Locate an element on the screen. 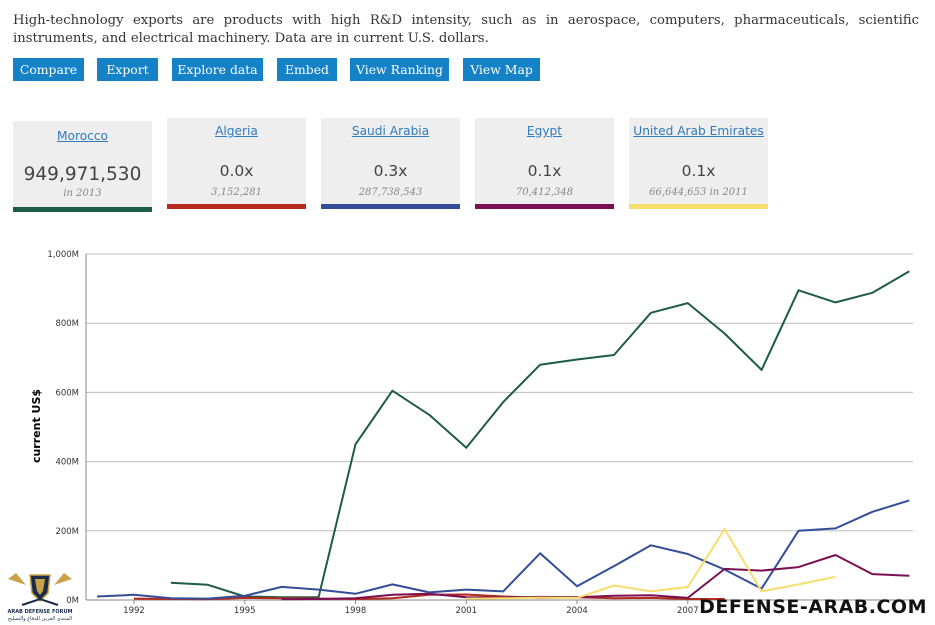 The height and width of the screenshot is (625, 935). country-subvalue: 3,152,281 is located at coordinates (236, 192).